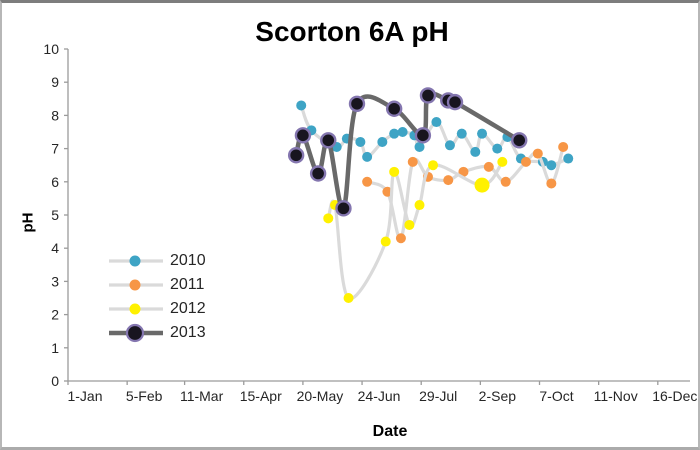 The height and width of the screenshot is (450, 700). I want to click on y-tick-label-0: 0, so click(55, 381).